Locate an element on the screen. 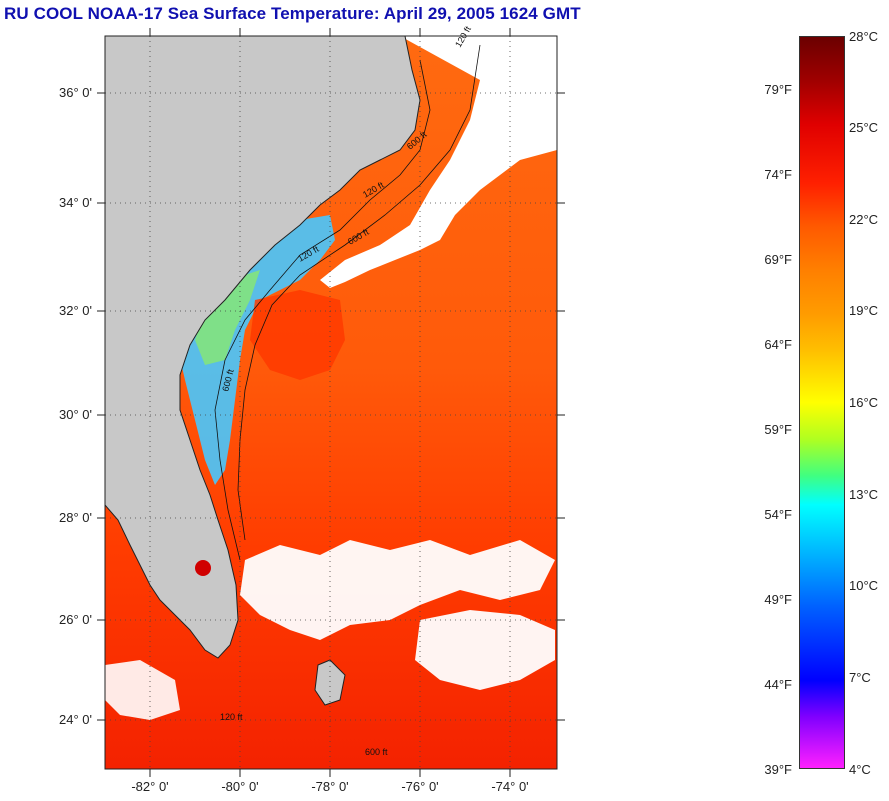 The height and width of the screenshot is (801, 889). gulf-stream-core is located at coordinates (297, 335).